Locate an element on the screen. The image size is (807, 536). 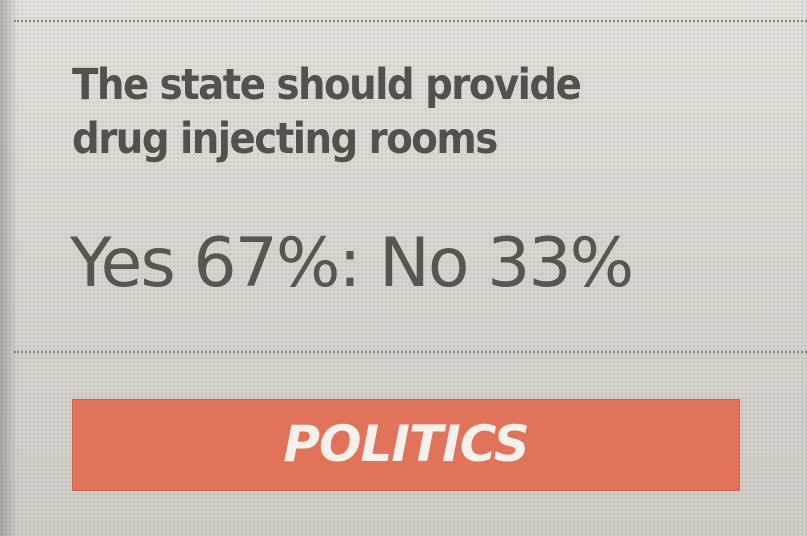
section-banner: POLITICS is located at coordinates (406, 445).